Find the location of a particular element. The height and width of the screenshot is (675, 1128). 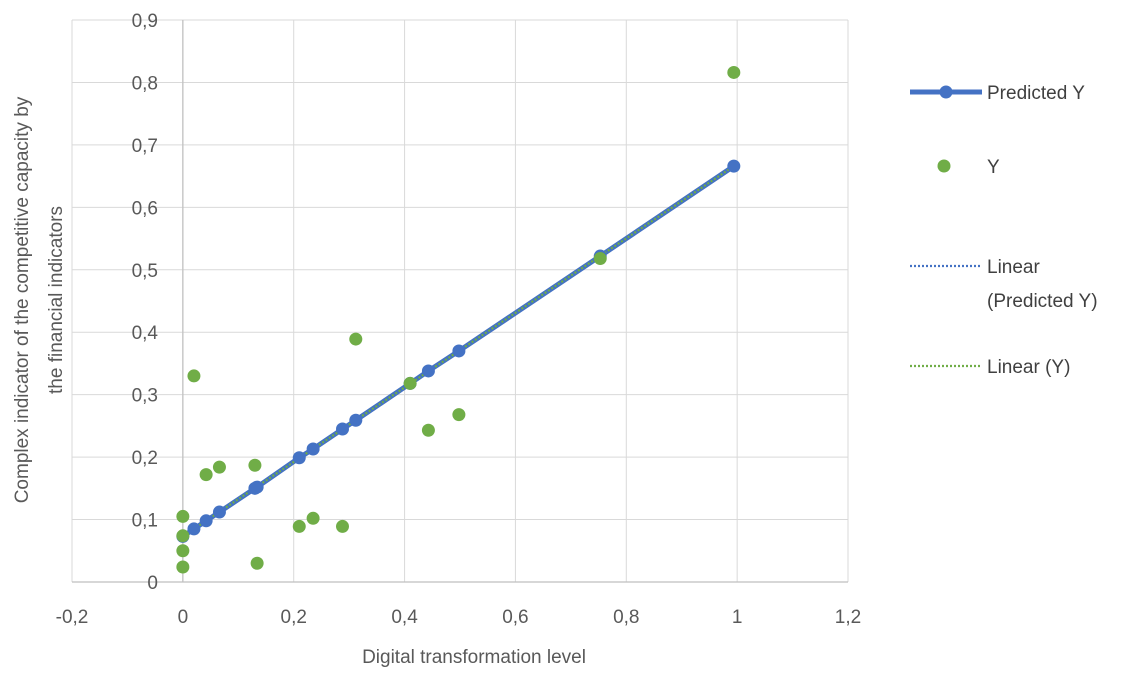

x-tick-label: 0 is located at coordinates (183, 617).